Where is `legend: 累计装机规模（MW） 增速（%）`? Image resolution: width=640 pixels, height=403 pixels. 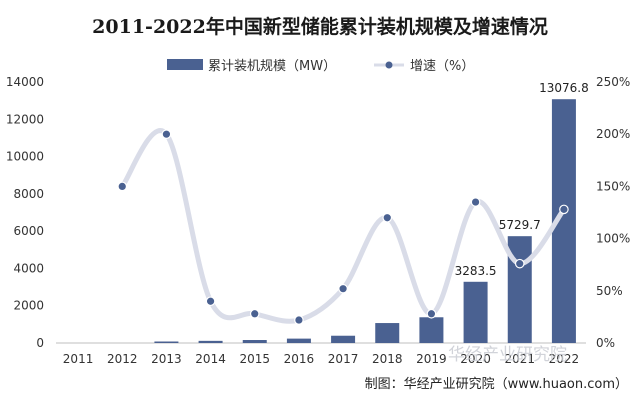
legend: 累计装机规模（MW） 增速（%） is located at coordinates (320, 66).